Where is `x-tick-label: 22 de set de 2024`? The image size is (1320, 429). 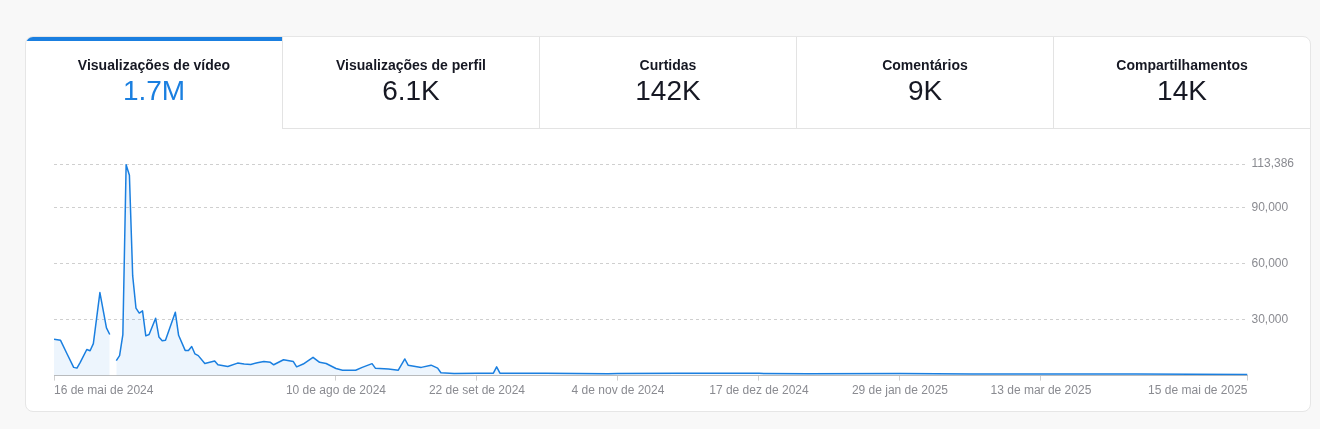 x-tick-label: 22 de set de 2024 is located at coordinates (477, 390).